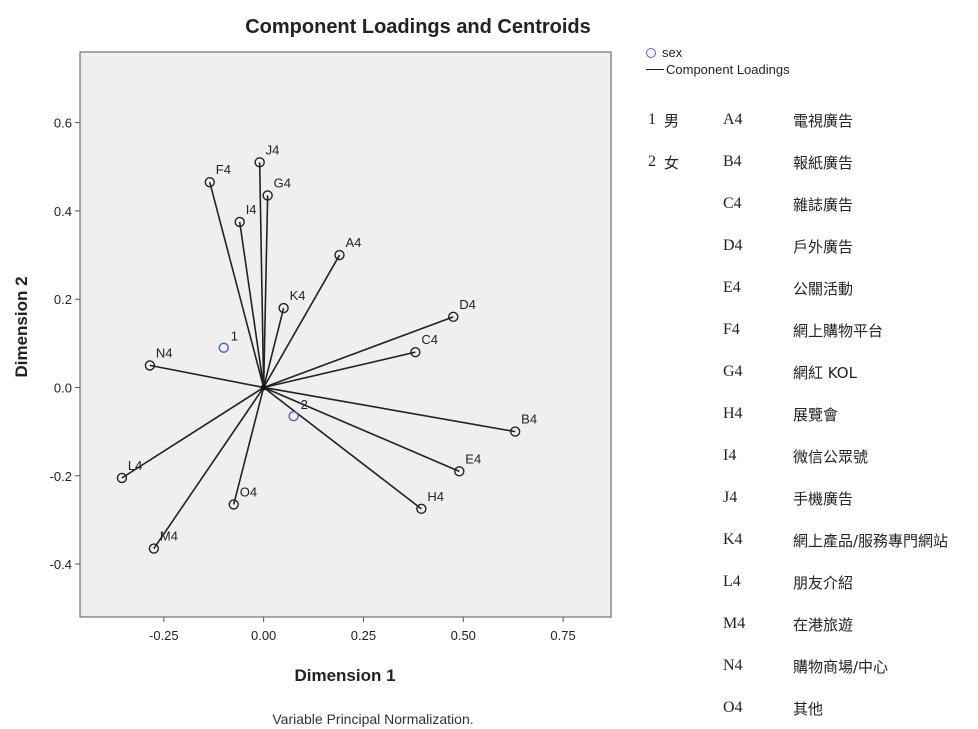 The height and width of the screenshot is (729, 978). What do you see at coordinates (805, 666) in the screenshot?
I see `variable-code-row: N4 購物商場/中心` at bounding box center [805, 666].